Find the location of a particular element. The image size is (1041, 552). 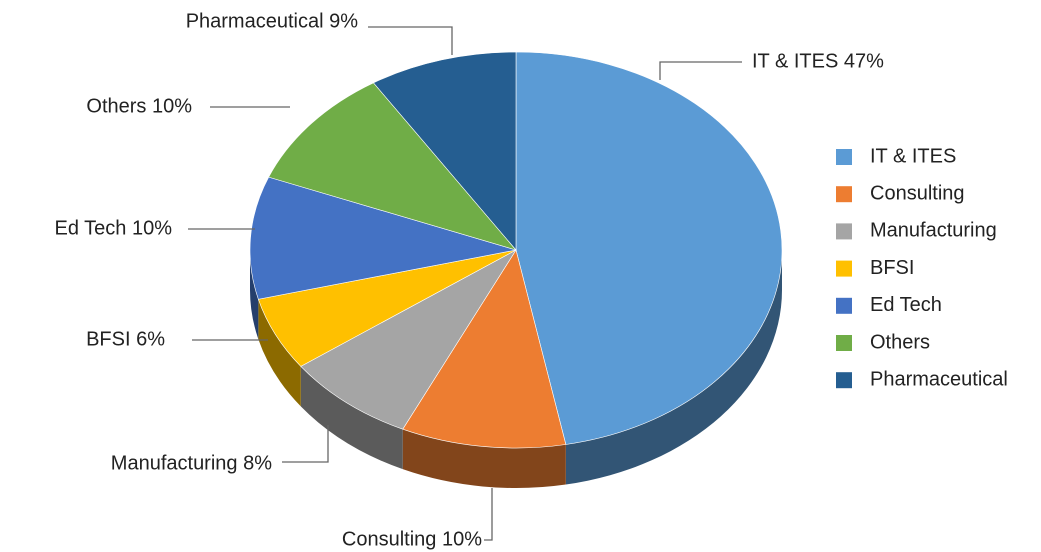

data-label: Pharmaceutical 9% is located at coordinates (272, 21).